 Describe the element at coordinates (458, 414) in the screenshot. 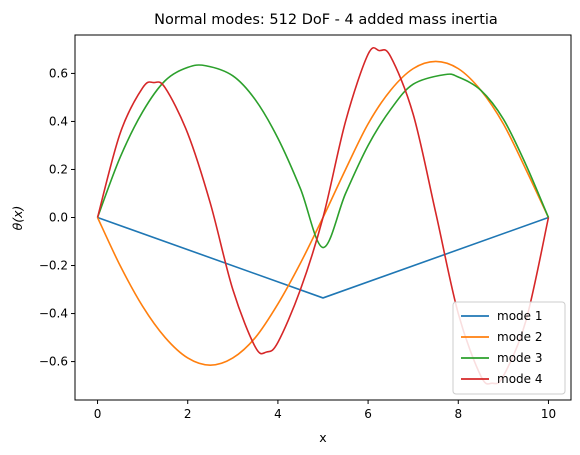

I see `x-tick-label: 8` at that location.